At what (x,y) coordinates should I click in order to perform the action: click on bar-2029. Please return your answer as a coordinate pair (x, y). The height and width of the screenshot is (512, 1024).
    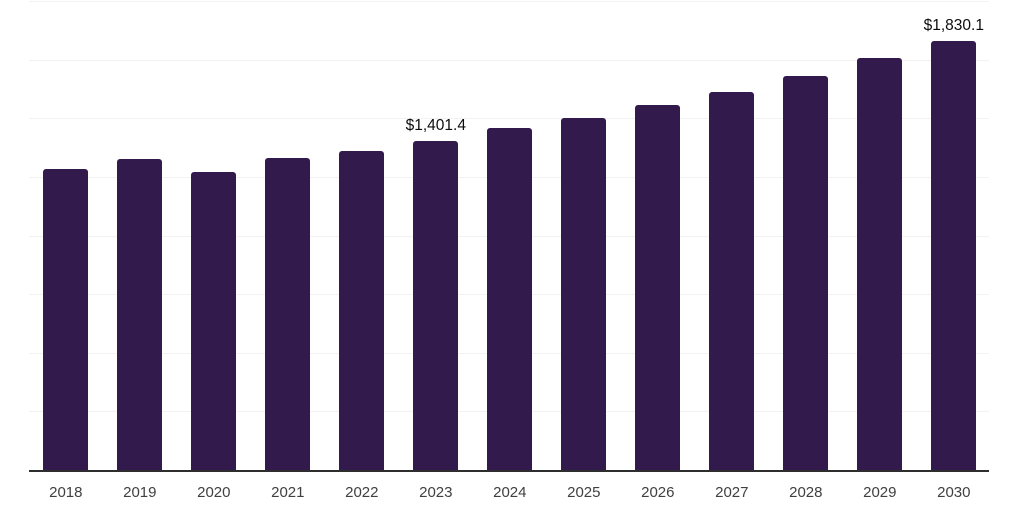
    Looking at the image, I should click on (880, 264).